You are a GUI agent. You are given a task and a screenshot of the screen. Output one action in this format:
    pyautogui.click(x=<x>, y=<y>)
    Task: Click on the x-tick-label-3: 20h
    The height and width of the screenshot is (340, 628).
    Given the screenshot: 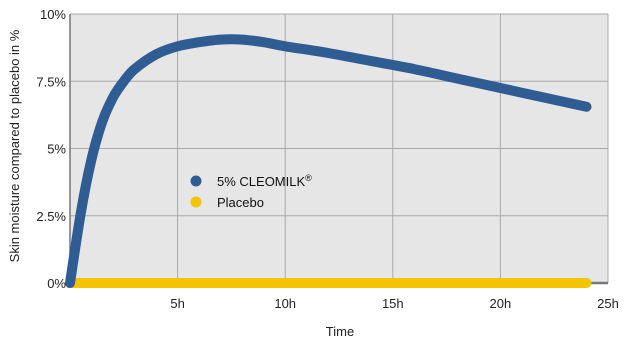 What is the action you would take?
    pyautogui.click(x=501, y=303)
    